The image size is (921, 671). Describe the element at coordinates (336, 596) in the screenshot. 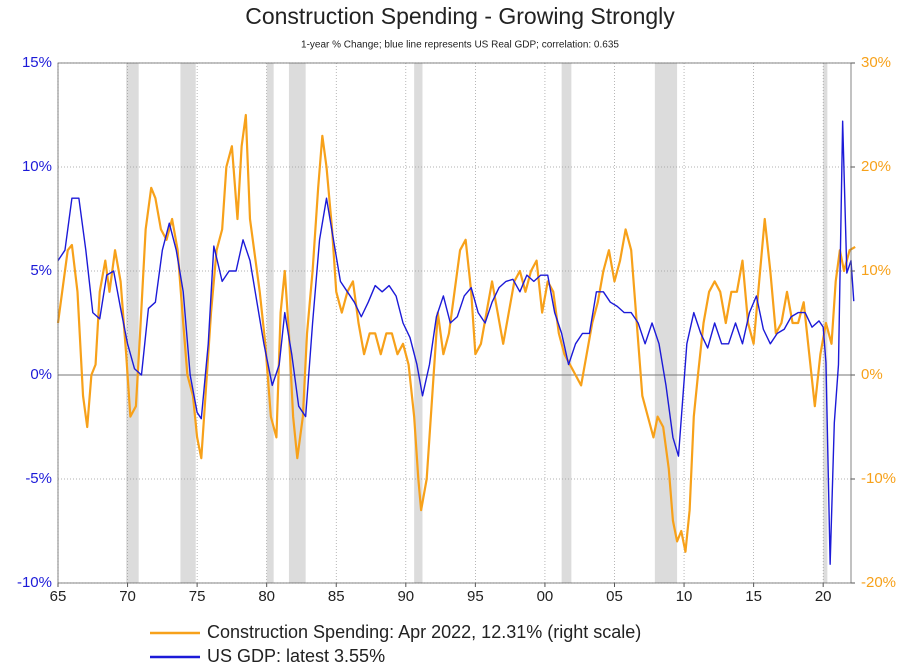

I see `x-tick-label: 85` at that location.